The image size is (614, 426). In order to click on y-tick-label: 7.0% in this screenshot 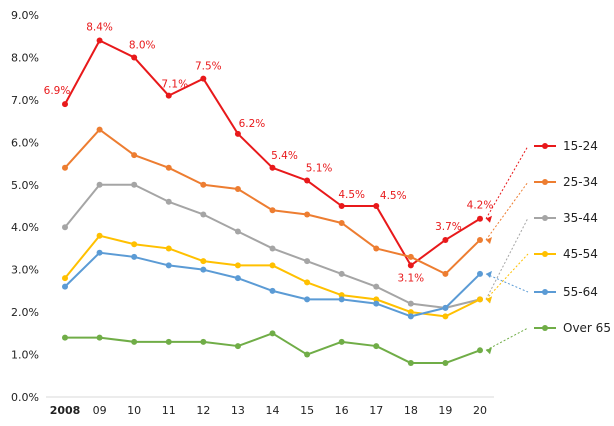, I will do `click(25, 100)`.